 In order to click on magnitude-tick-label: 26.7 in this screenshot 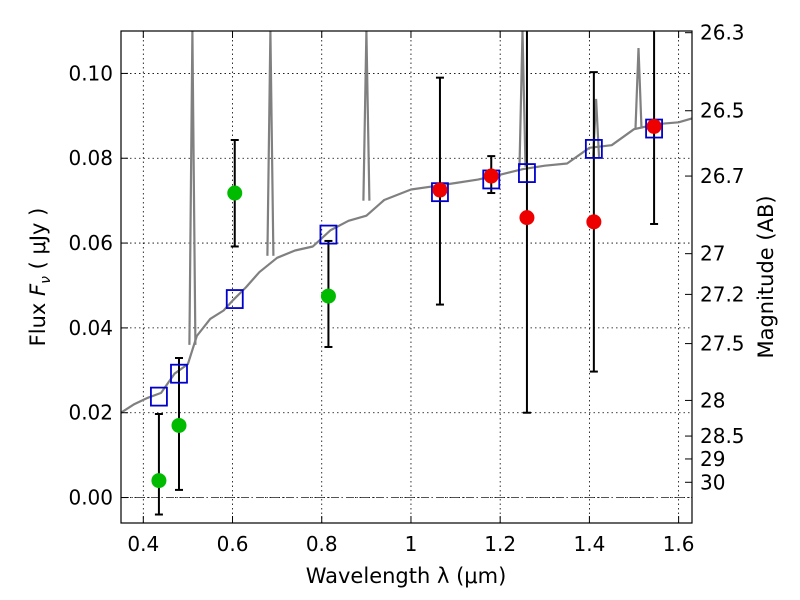, I will do `click(722, 176)`.